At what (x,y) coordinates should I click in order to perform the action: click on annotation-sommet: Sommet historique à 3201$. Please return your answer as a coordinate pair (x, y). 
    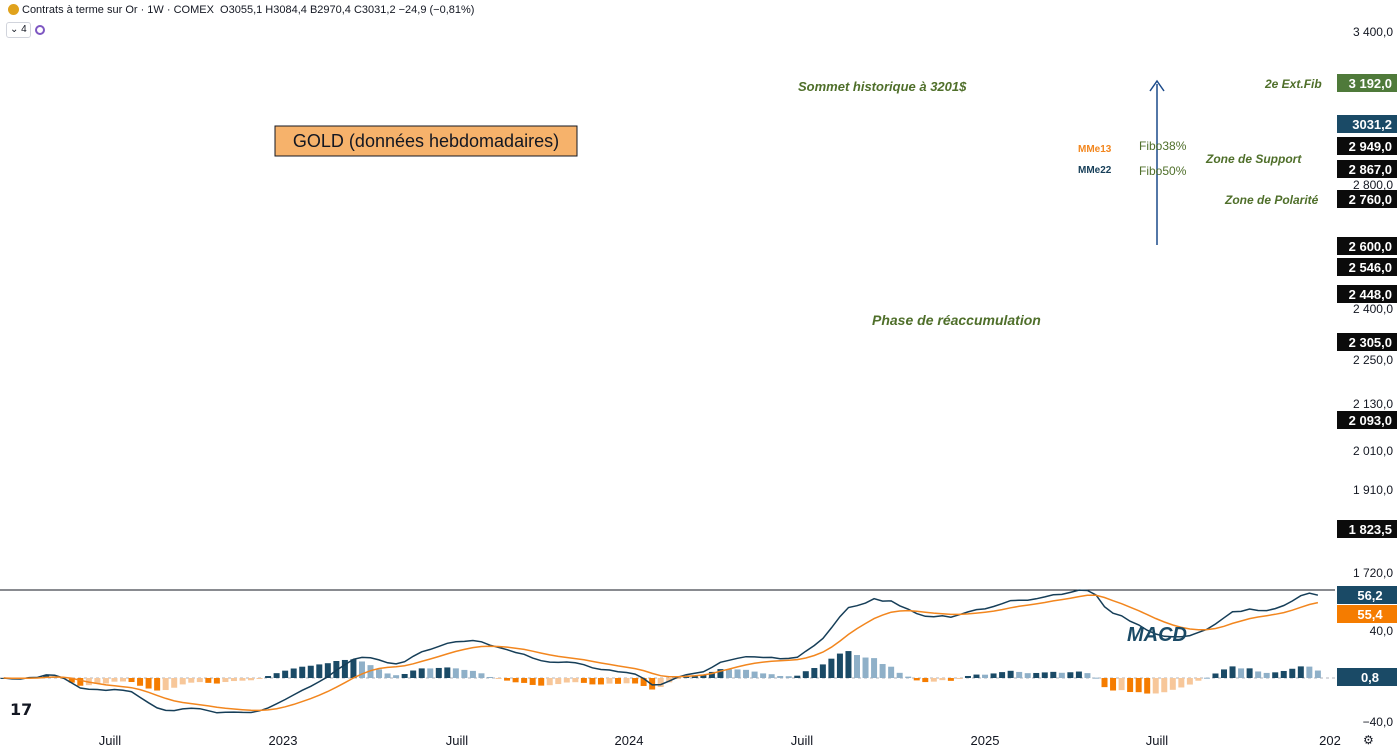
    Looking at the image, I should click on (882, 86).